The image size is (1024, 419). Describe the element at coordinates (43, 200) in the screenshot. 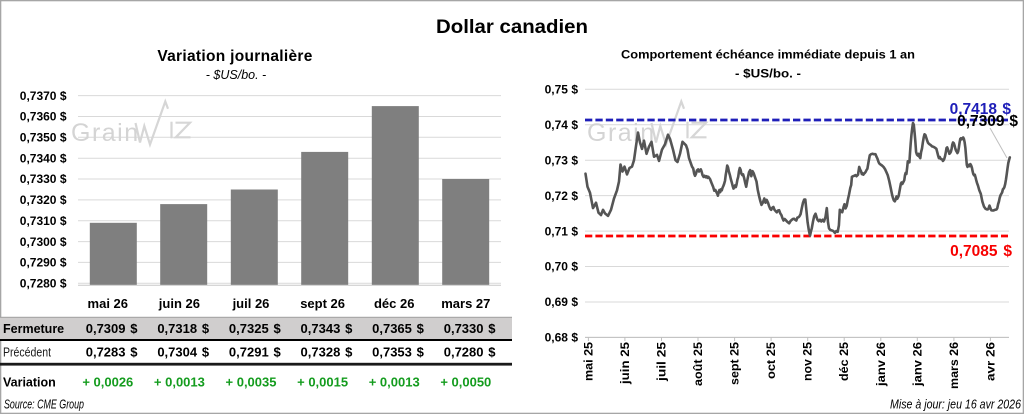

I see `svg-text: 0,7320 $` at that location.